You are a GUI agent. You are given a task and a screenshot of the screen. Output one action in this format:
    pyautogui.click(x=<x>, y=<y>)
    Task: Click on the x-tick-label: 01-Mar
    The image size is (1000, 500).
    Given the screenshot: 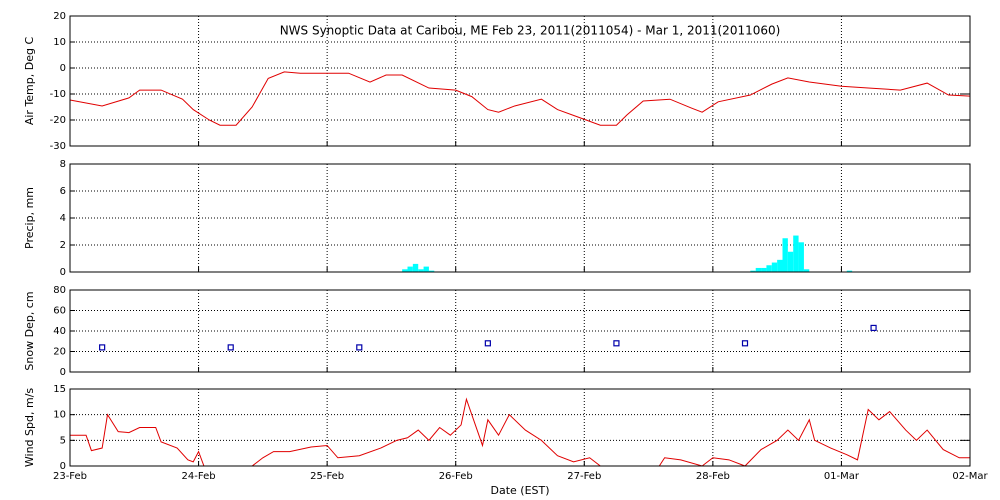 What is the action you would take?
    pyautogui.click(x=842, y=476)
    